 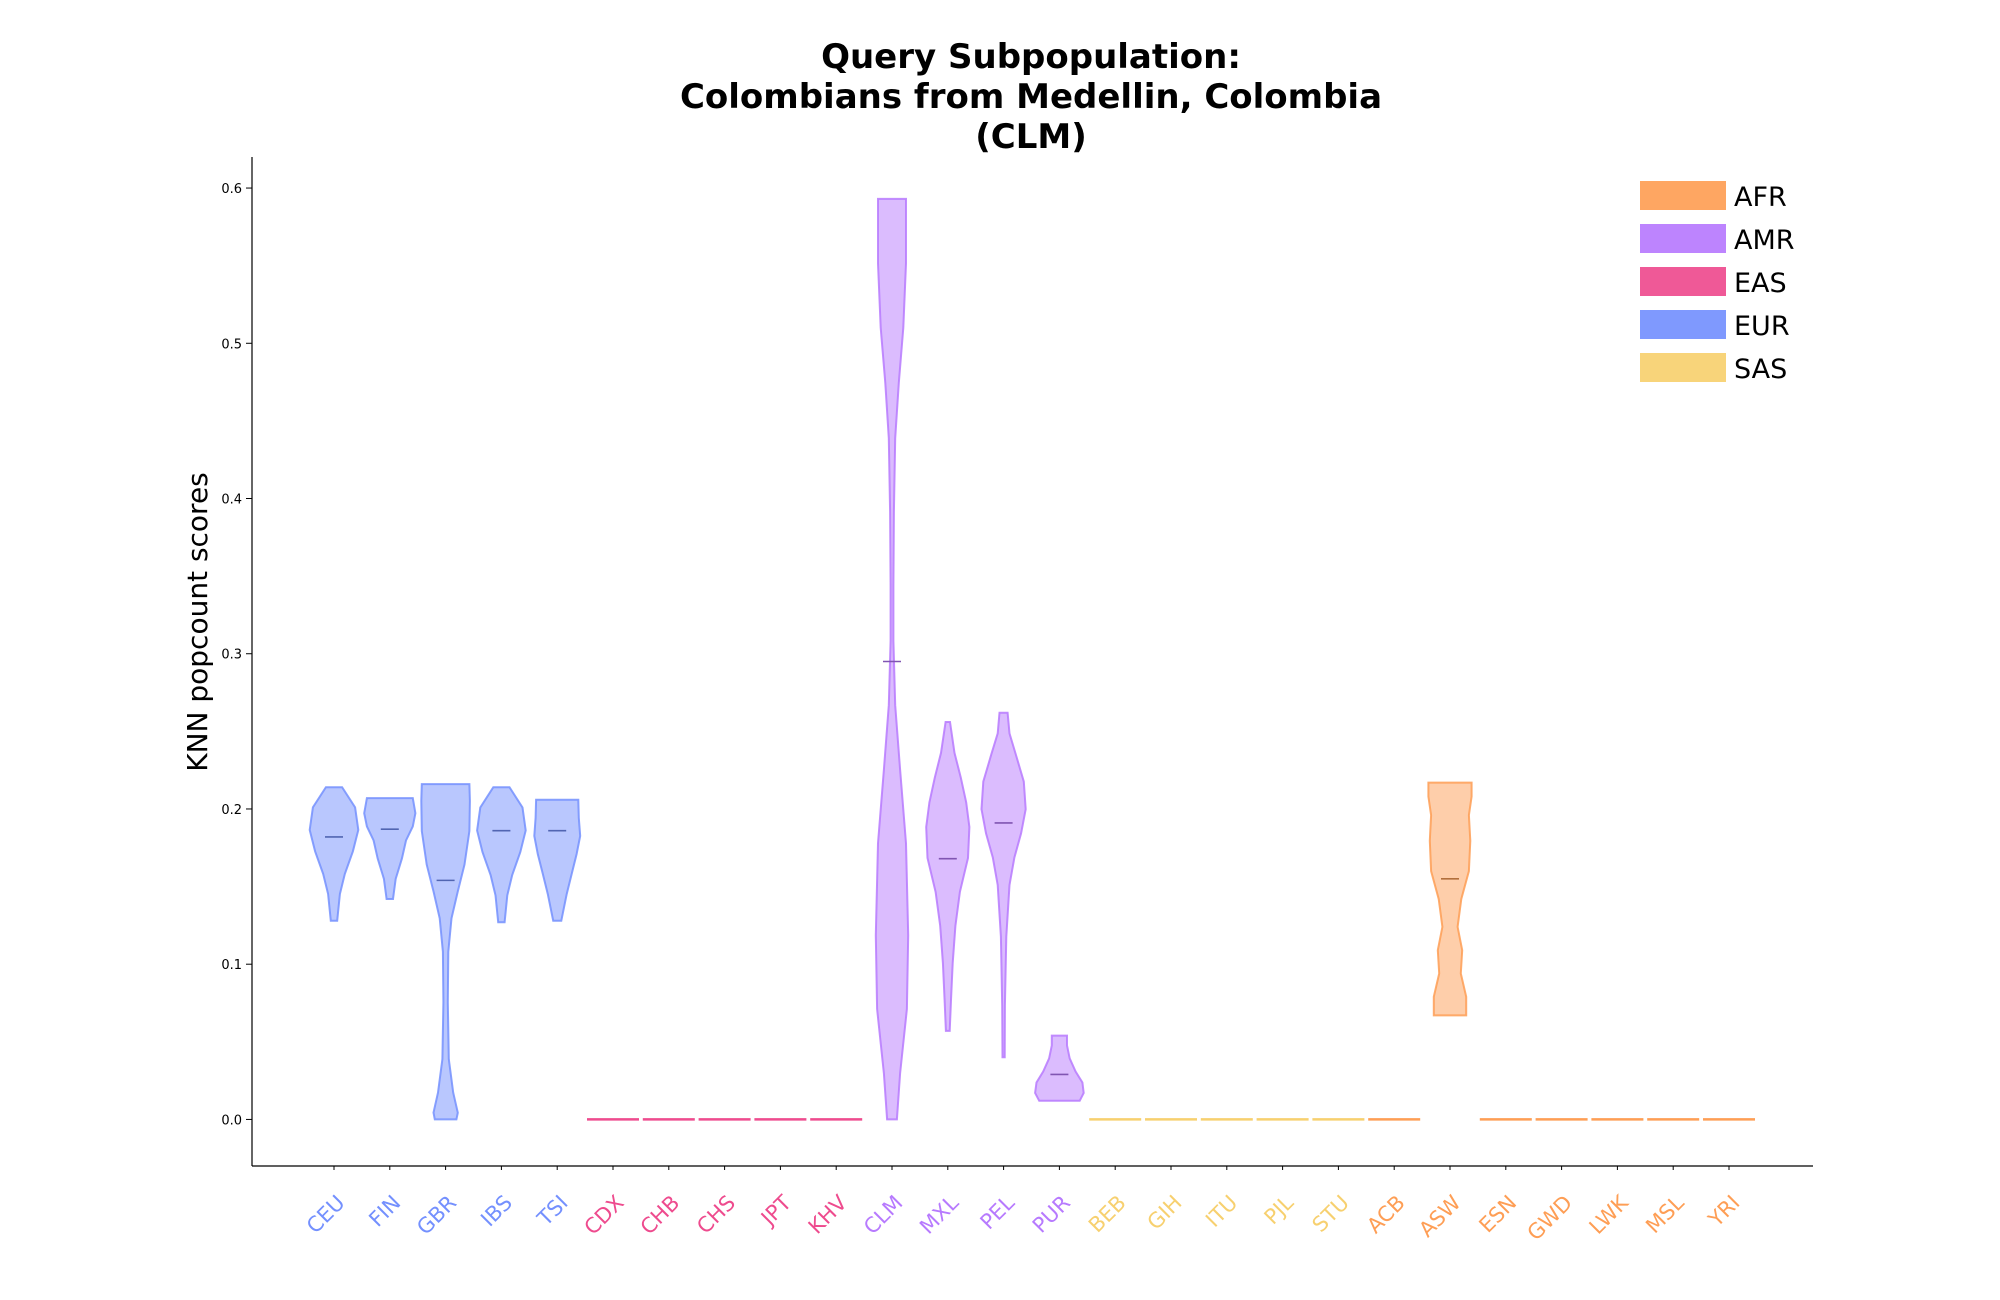 I want to click on legend-item-sas: SAS, so click(x=1713, y=369).